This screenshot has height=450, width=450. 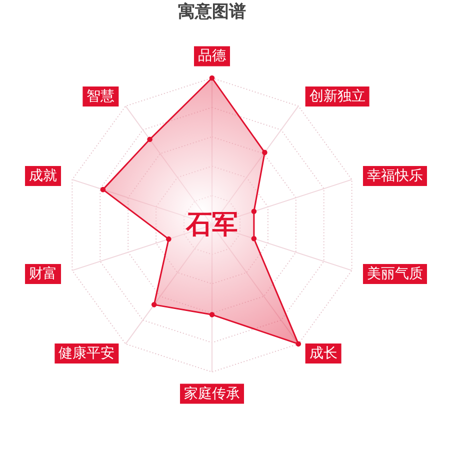 What do you see at coordinates (212, 12) in the screenshot?
I see `chart-title: 寓意图谱` at bounding box center [212, 12].